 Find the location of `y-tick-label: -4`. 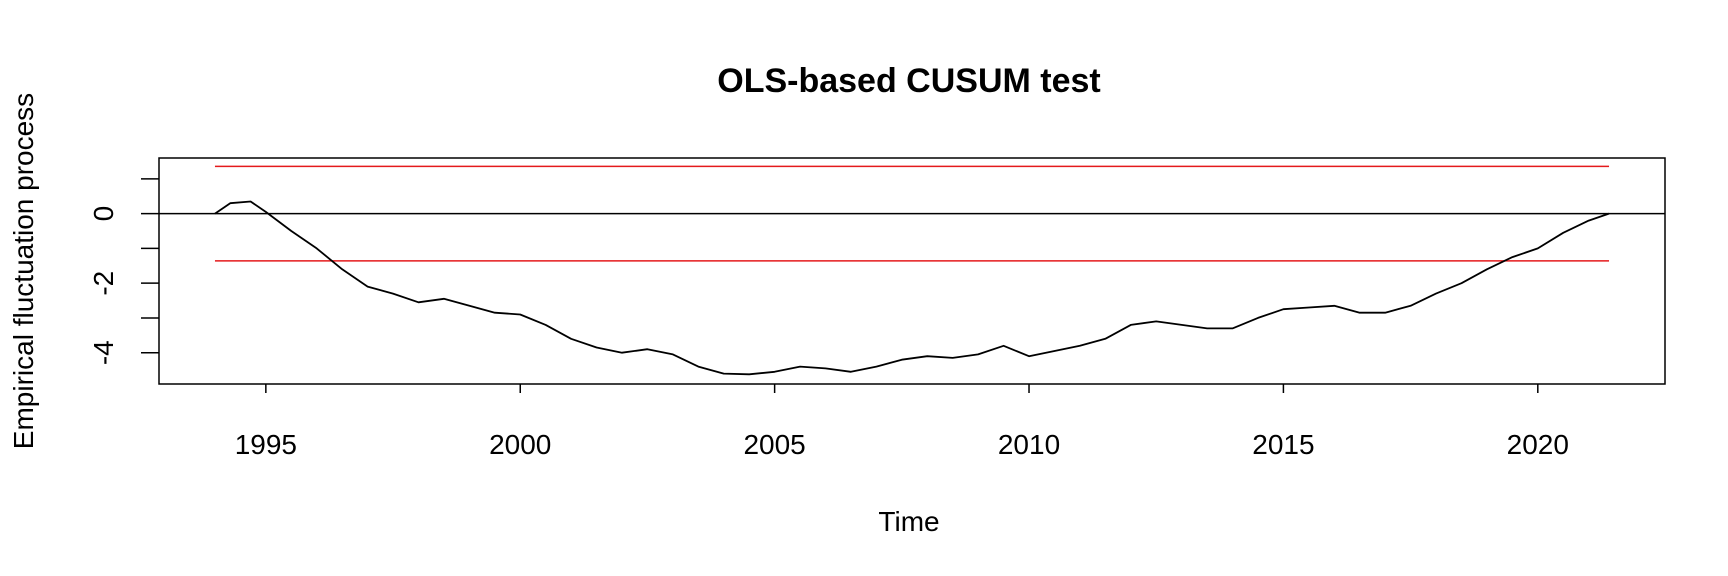

y-tick-label: -4 is located at coordinates (103, 352).